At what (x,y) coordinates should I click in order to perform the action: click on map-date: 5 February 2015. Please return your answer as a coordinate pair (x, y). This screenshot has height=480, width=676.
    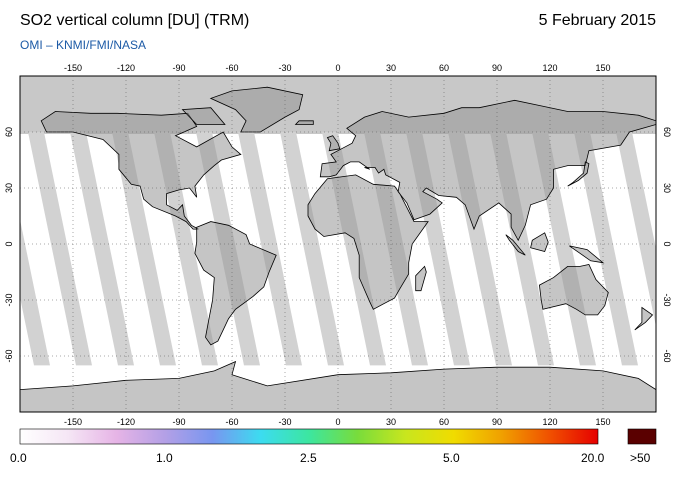
    Looking at the image, I should click on (597, 20).